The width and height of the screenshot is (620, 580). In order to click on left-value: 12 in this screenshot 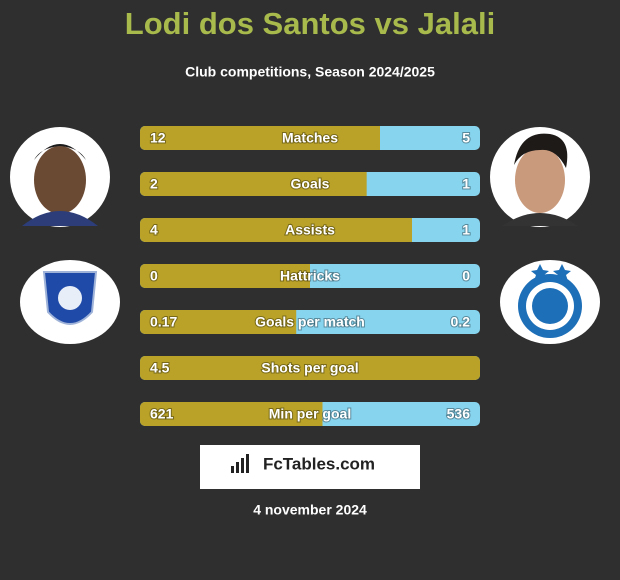, I will do `click(158, 138)`.